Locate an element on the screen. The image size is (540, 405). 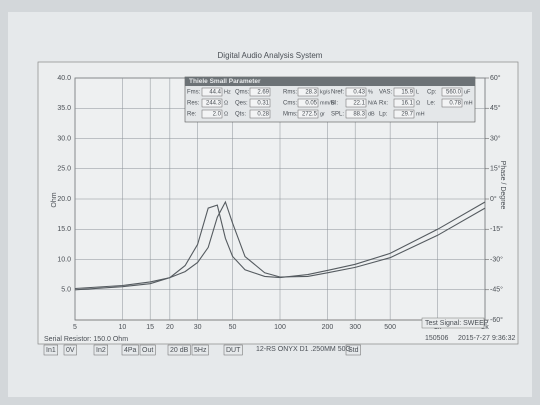
param-value: 244.3 is located at coordinates (214, 104).